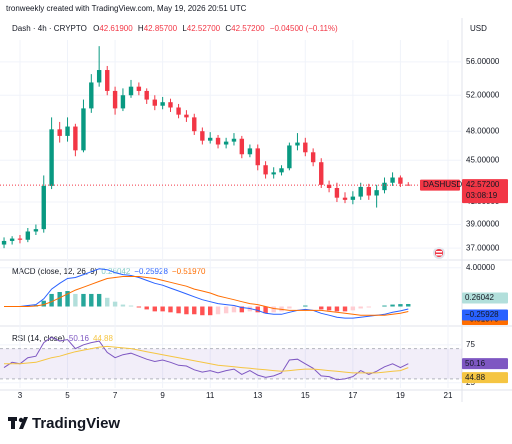 Image resolution: width=512 pixels, height=444 pixels. What do you see at coordinates (141, 28) in the screenshot?
I see `ohlc-key: H` at bounding box center [141, 28].